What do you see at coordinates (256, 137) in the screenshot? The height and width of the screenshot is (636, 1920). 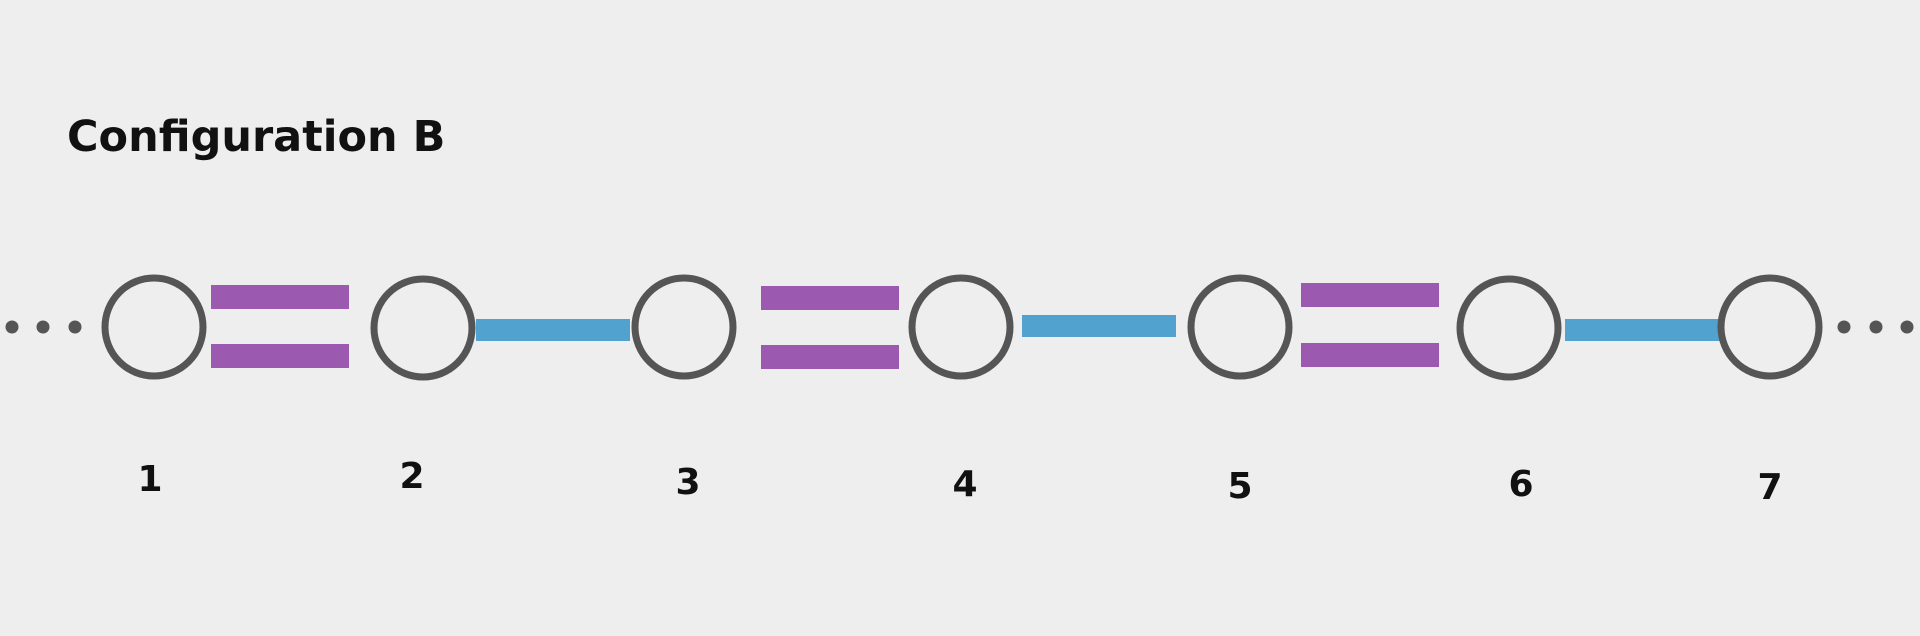 I see `diagram-title: Configuration B` at bounding box center [256, 137].